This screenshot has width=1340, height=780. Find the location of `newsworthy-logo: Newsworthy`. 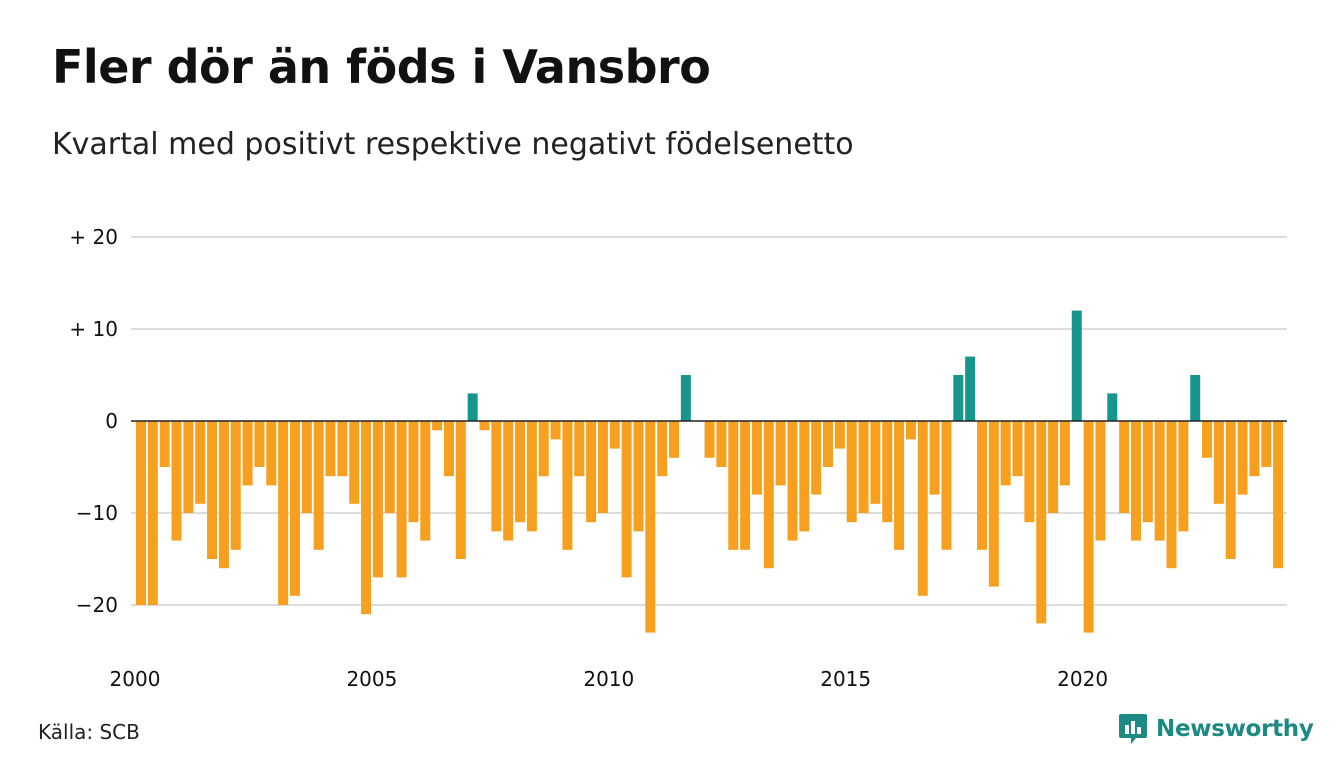

newsworthy-logo: Newsworthy is located at coordinates (1216, 729).